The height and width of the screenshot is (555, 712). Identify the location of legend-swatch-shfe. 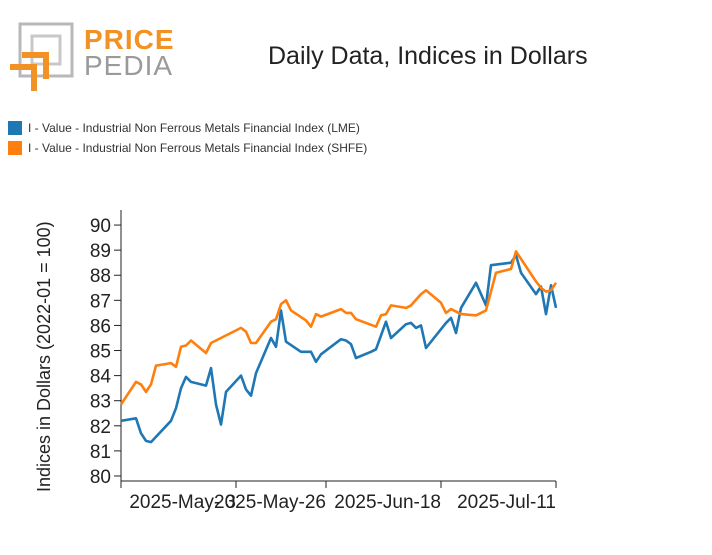
(15, 148).